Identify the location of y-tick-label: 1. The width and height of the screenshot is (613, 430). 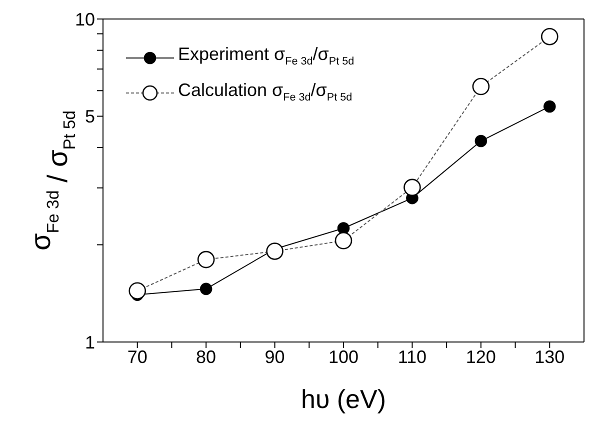
(89, 342).